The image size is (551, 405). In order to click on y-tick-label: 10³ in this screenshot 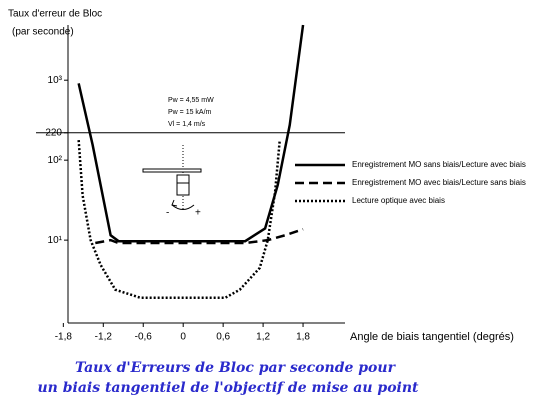, I will do `click(55, 80)`.